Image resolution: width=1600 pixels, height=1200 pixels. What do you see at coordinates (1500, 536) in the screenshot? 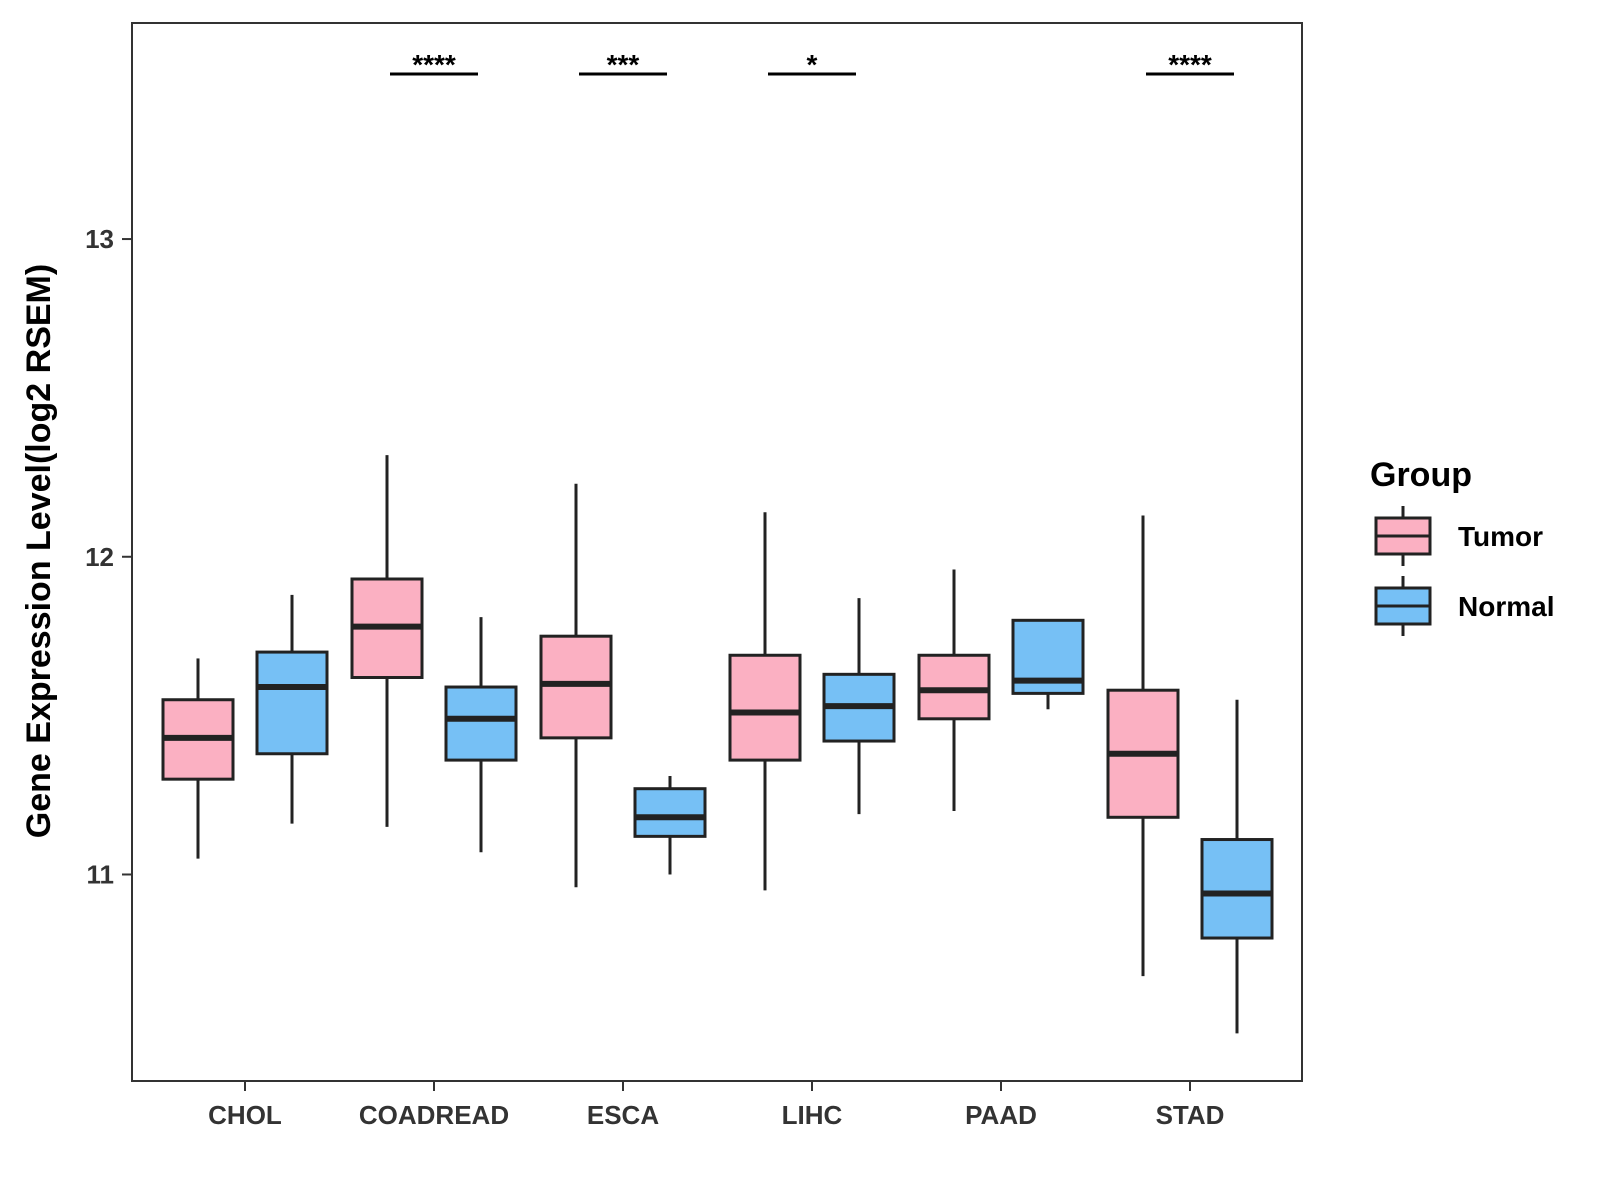
I see `legend-label: Tumor` at bounding box center [1500, 536].